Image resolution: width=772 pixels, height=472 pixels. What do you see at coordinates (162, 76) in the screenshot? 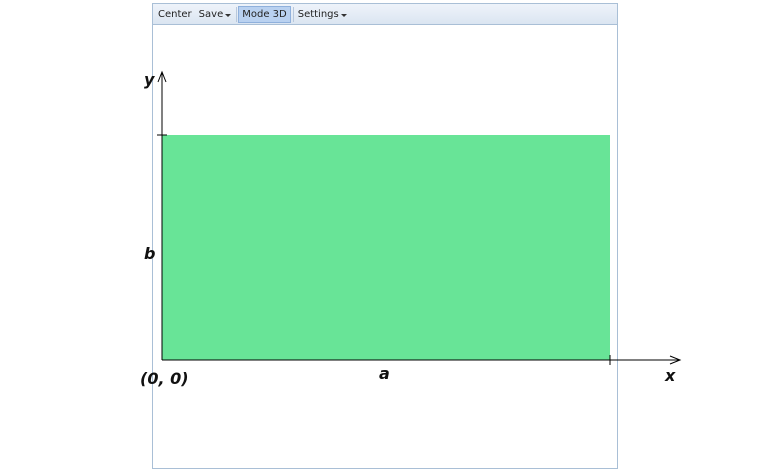
I see `y-axis-arrowhead` at bounding box center [162, 76].